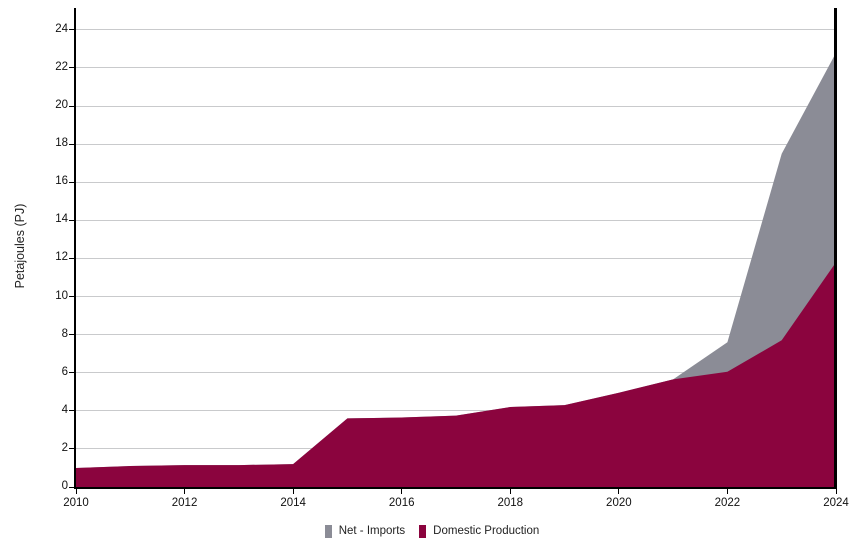  What do you see at coordinates (64, 371) in the screenshot?
I see `y-tick-label-6: 6` at bounding box center [64, 371].